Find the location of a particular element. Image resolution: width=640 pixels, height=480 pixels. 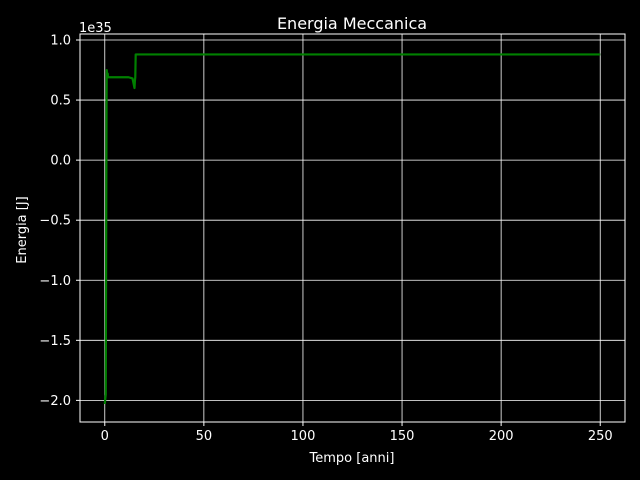

x-axis-label: Tempo [anni] is located at coordinates (352, 458).